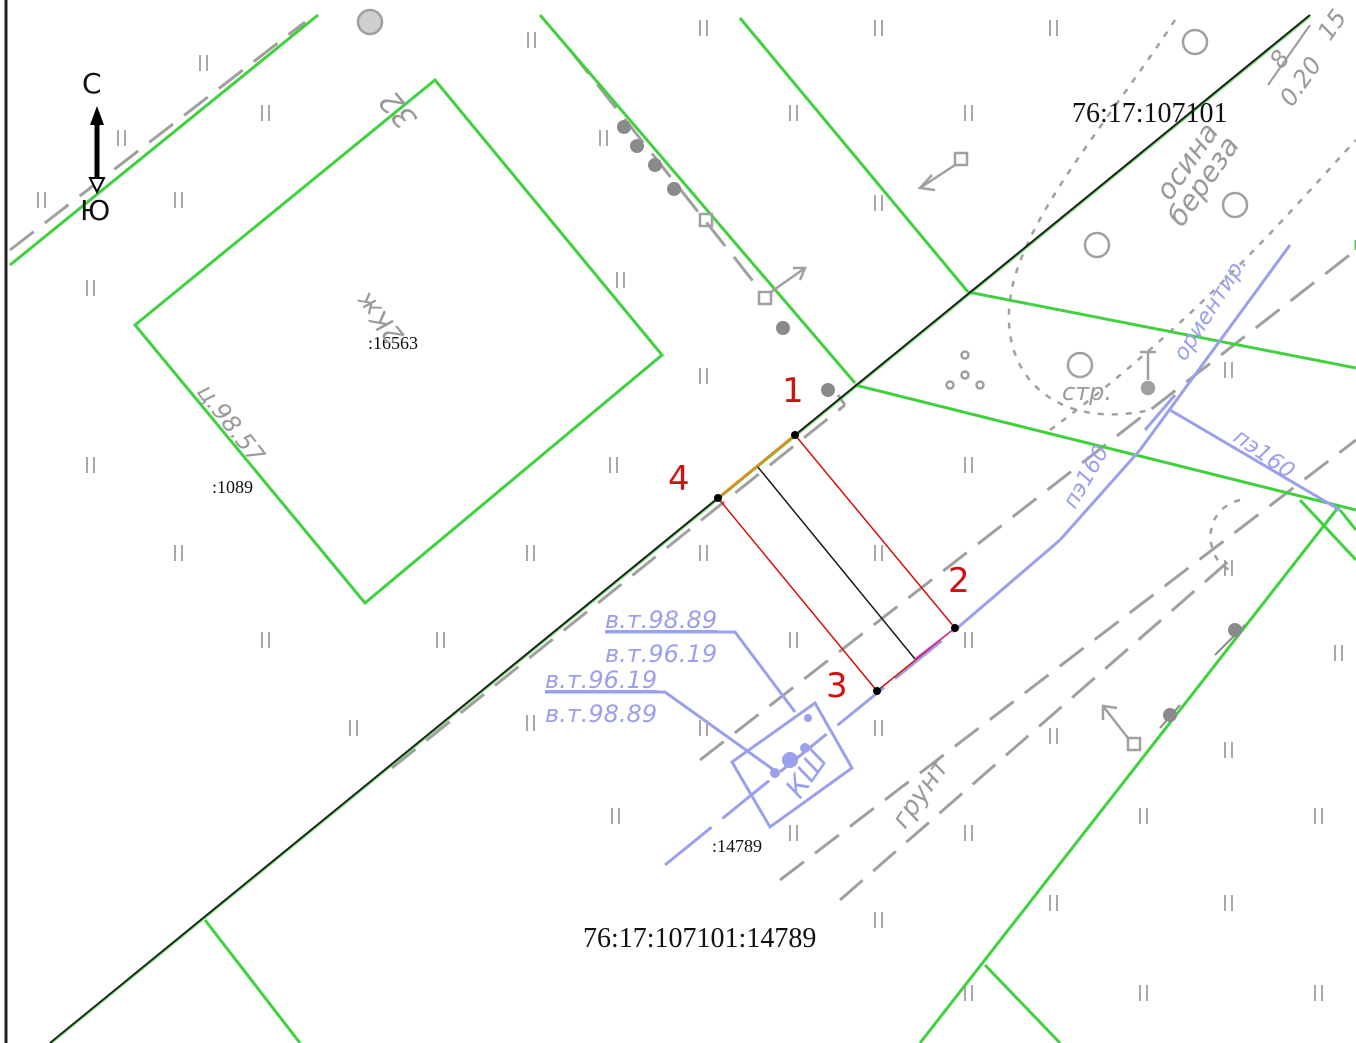 The height and width of the screenshot is (1043, 1356). I want to click on pipe-label-1: пэ160, so click(1087, 477).